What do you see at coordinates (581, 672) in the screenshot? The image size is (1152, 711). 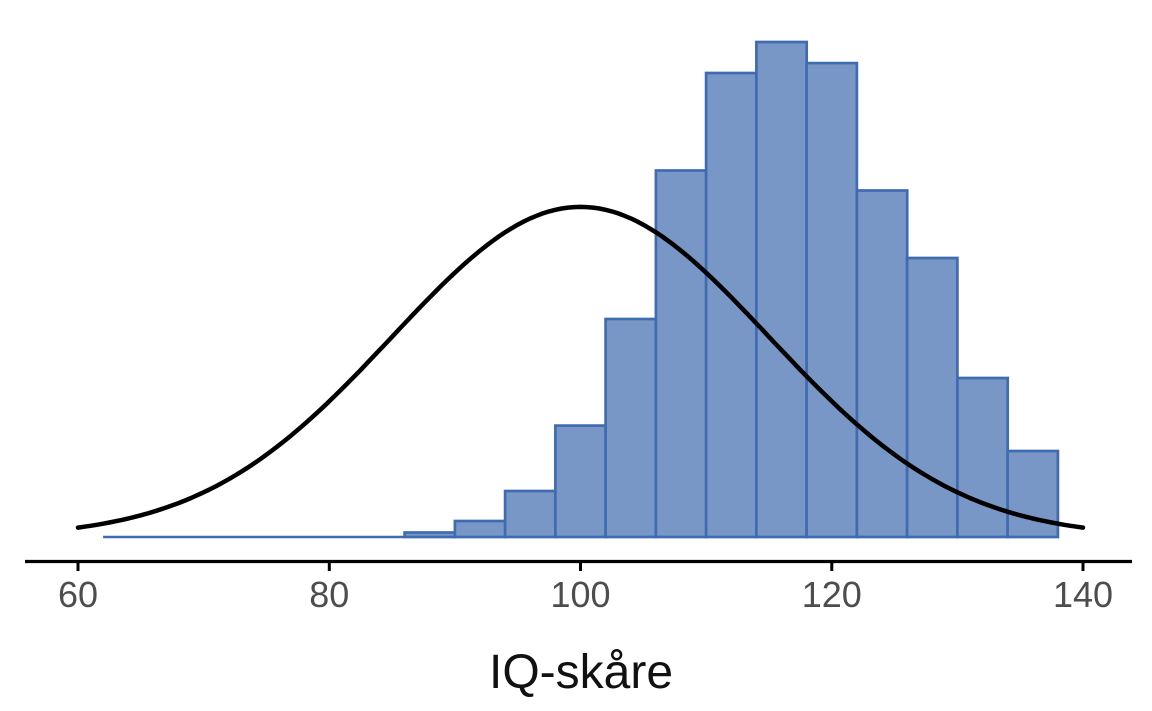 I see `x-axis-title: IQ-skåre` at bounding box center [581, 672].